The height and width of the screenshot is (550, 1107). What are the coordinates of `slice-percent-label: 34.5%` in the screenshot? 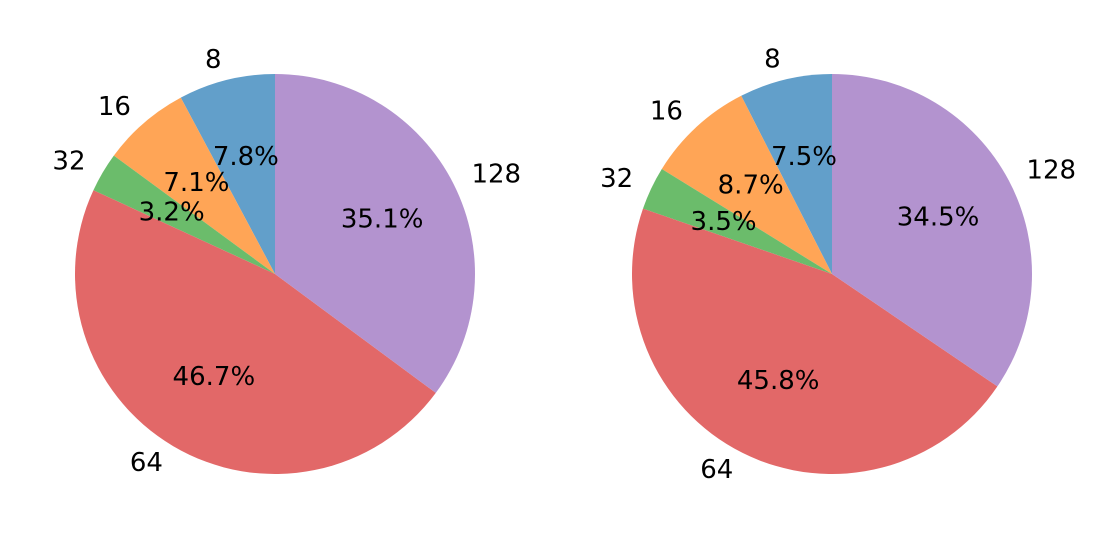 It's located at (938, 217).